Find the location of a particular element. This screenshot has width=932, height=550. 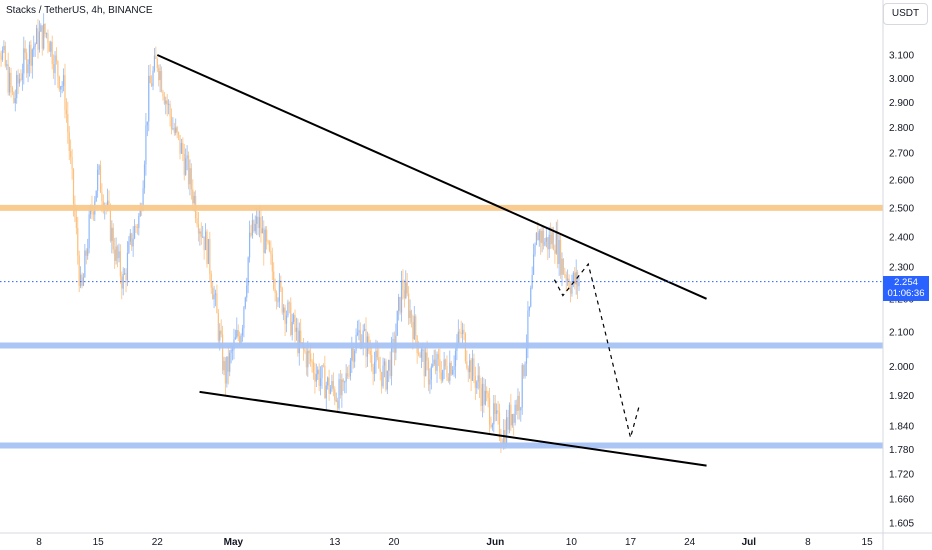

currency-button: USDT is located at coordinates (905, 14).